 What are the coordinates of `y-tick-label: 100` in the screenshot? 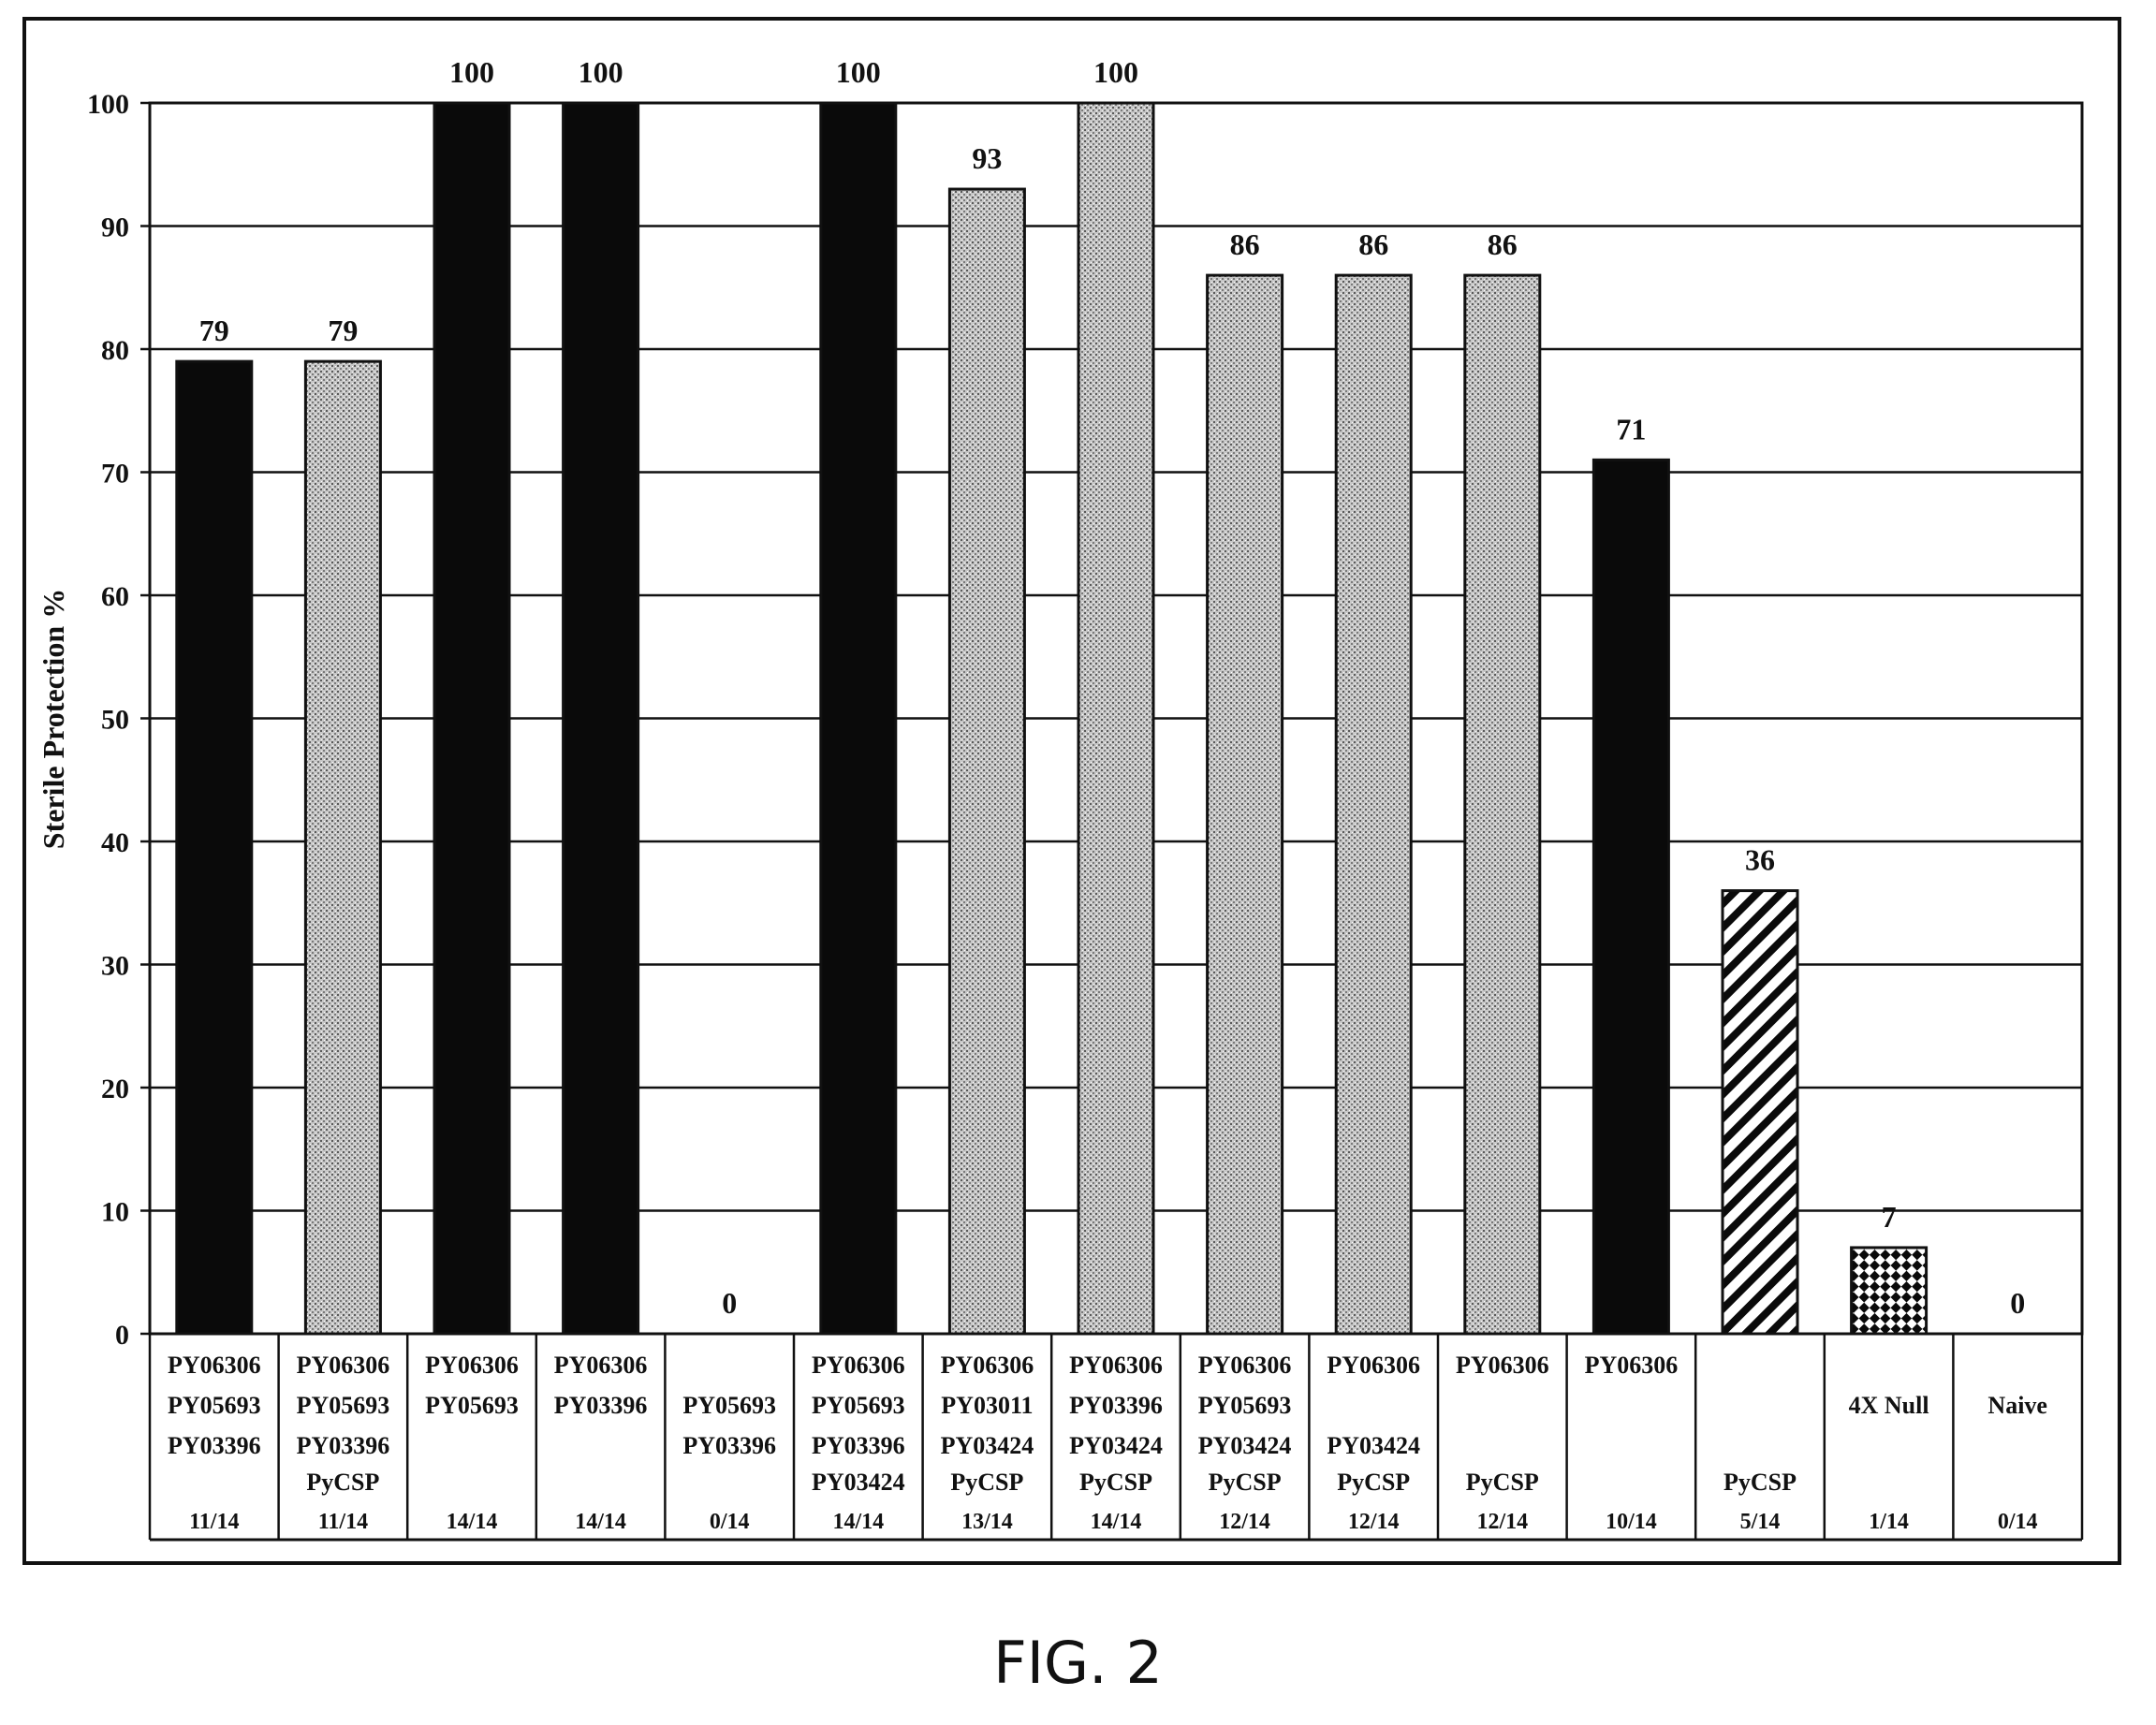 It's located at (108, 105).